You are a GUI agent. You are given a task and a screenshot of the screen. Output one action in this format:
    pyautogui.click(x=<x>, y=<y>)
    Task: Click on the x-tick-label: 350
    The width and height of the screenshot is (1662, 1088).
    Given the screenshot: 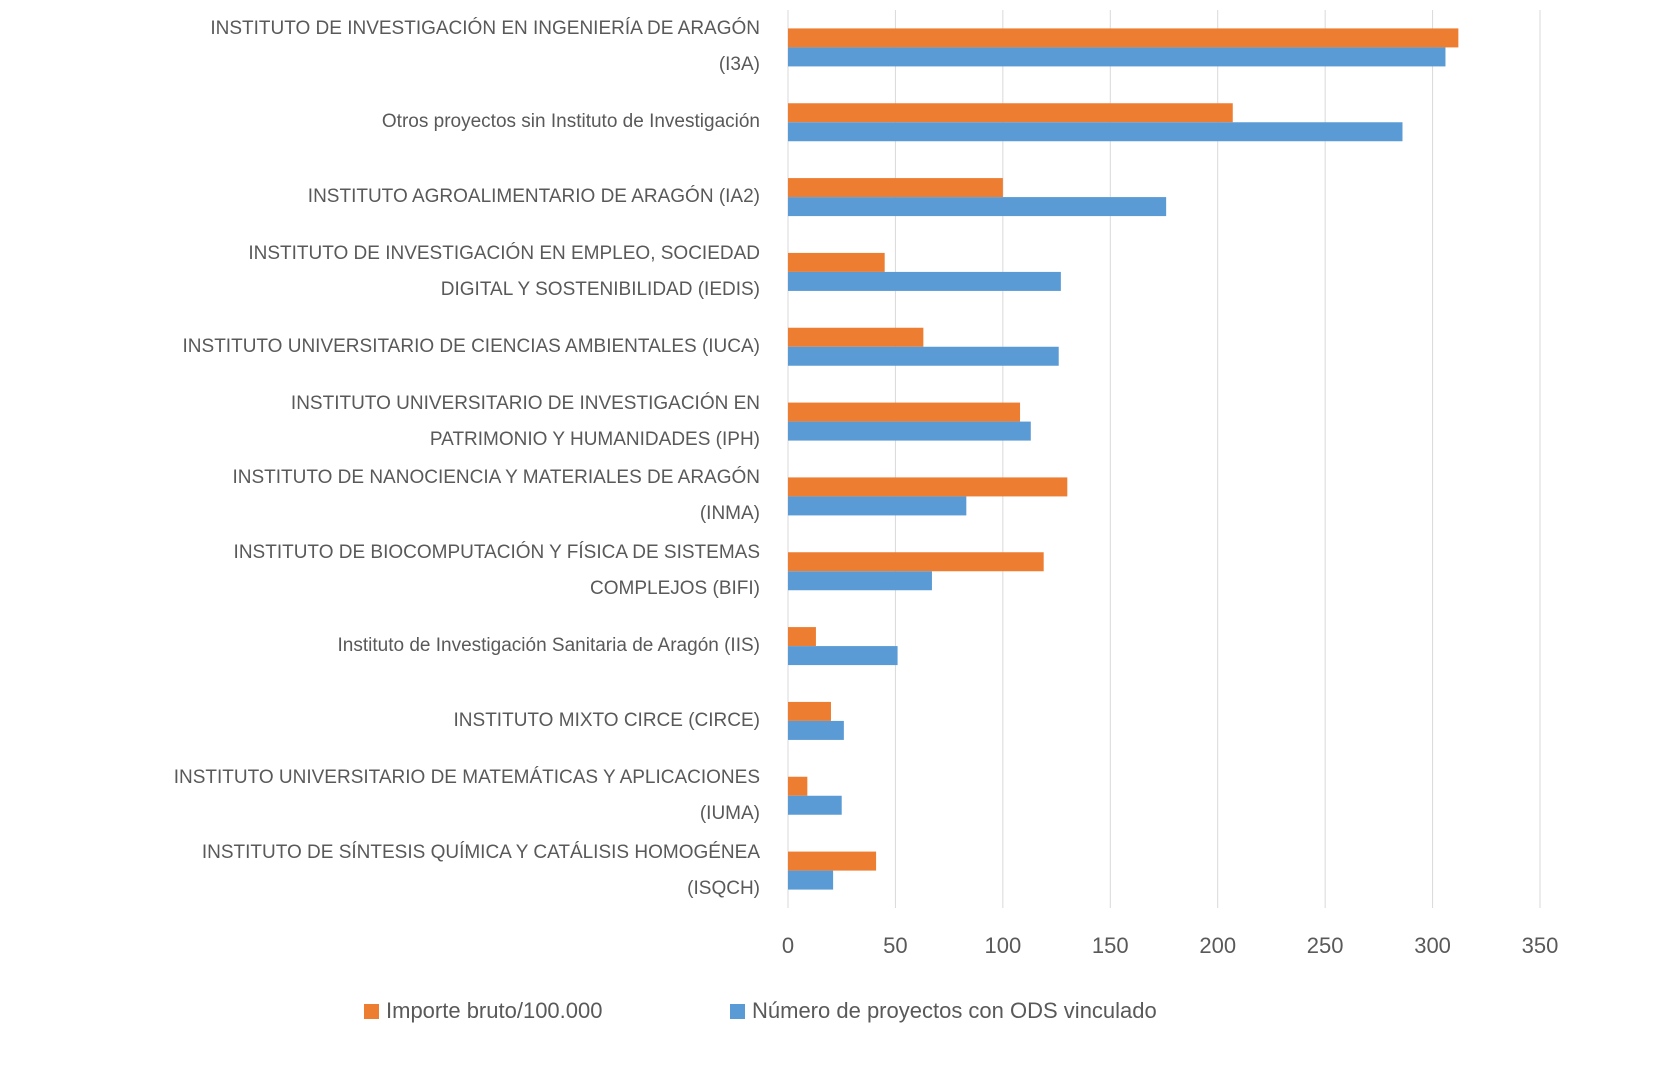 What is the action you would take?
    pyautogui.click(x=1540, y=945)
    